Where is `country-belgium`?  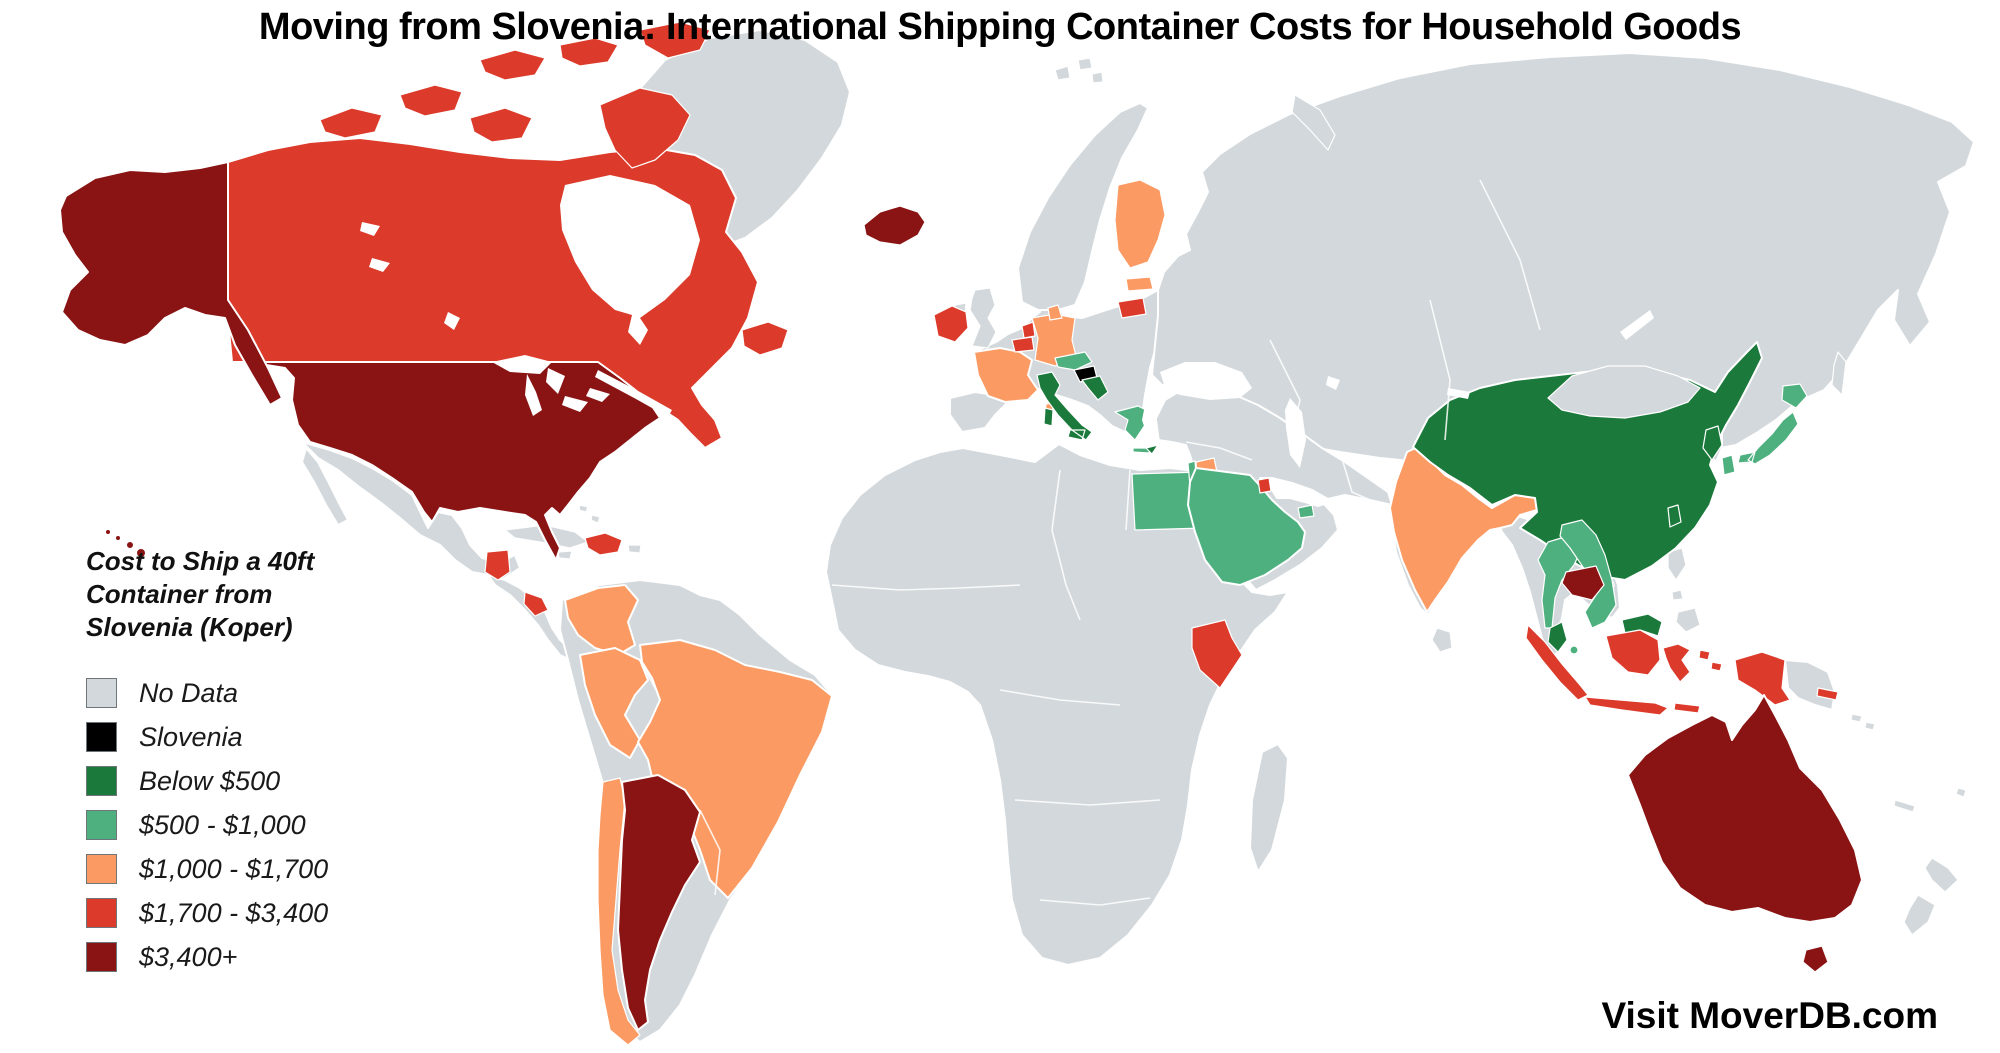 country-belgium is located at coordinates (1023, 344).